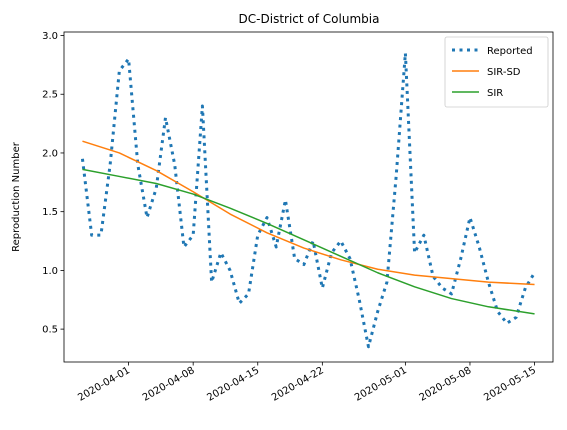 Image resolution: width=567 pixels, height=430 pixels. I want to click on x-tick-label: 2020-04-22, so click(298, 384).